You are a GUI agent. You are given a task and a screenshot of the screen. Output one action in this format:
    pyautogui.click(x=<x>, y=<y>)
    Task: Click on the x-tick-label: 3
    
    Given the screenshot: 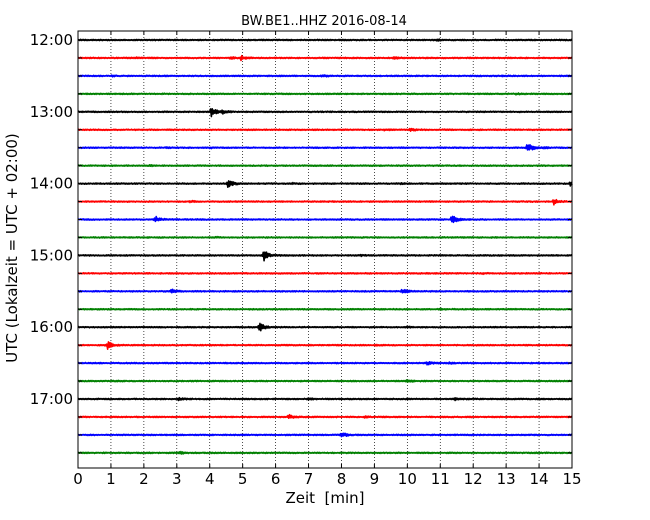 What is the action you would take?
    pyautogui.click(x=177, y=479)
    